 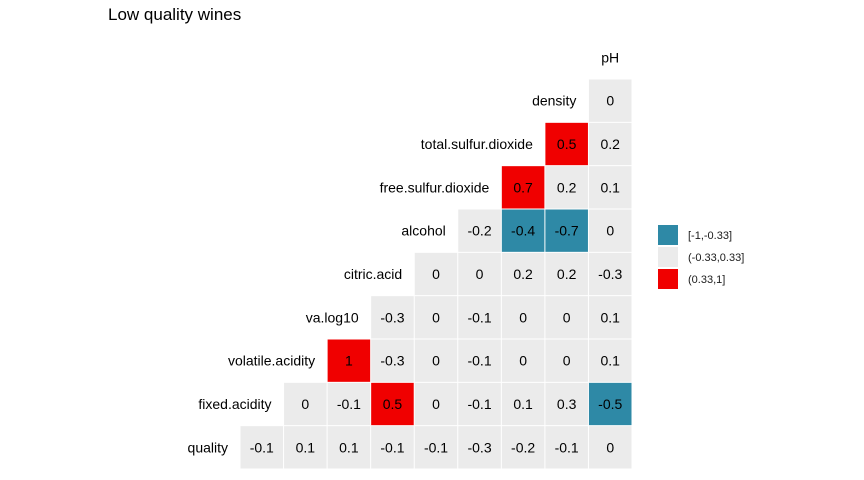 I want to click on variable-label: density, so click(x=554, y=101).